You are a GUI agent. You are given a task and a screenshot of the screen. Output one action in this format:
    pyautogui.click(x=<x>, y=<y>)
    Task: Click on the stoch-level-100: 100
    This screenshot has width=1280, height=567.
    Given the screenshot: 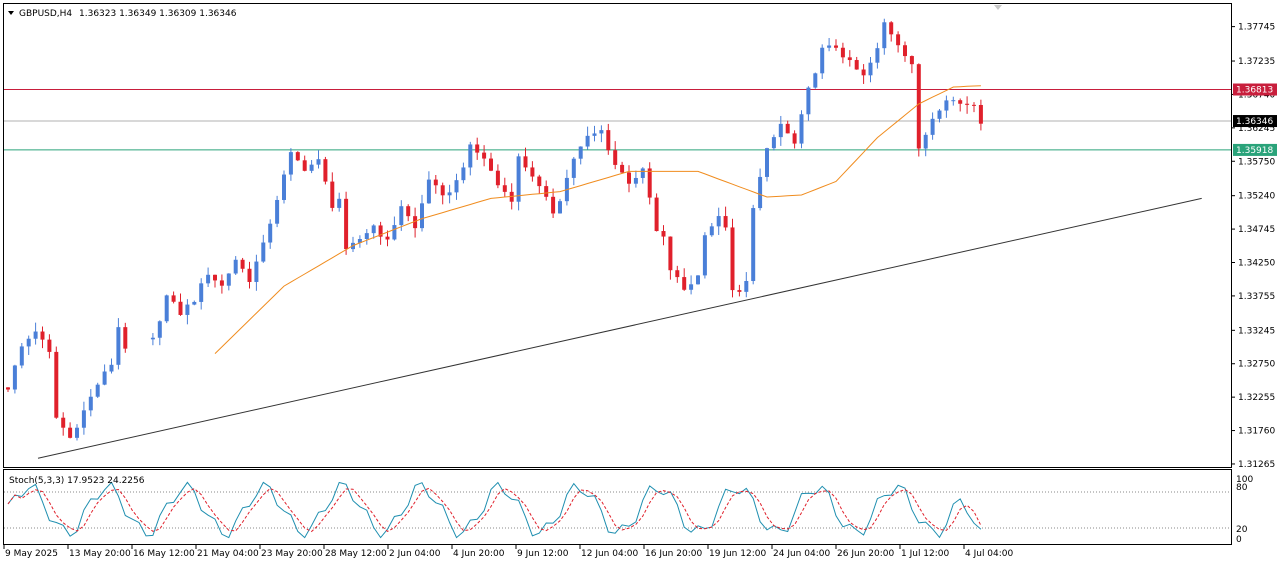 What is the action you would take?
    pyautogui.click(x=1244, y=480)
    